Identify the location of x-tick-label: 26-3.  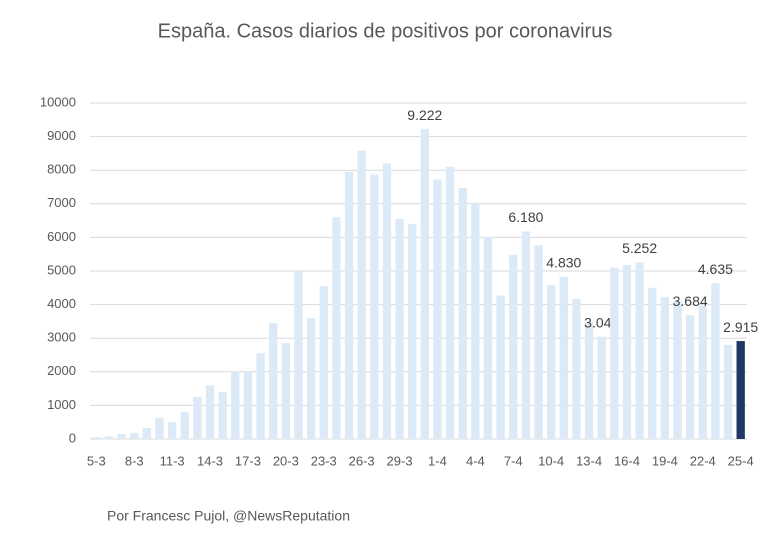
(362, 460).